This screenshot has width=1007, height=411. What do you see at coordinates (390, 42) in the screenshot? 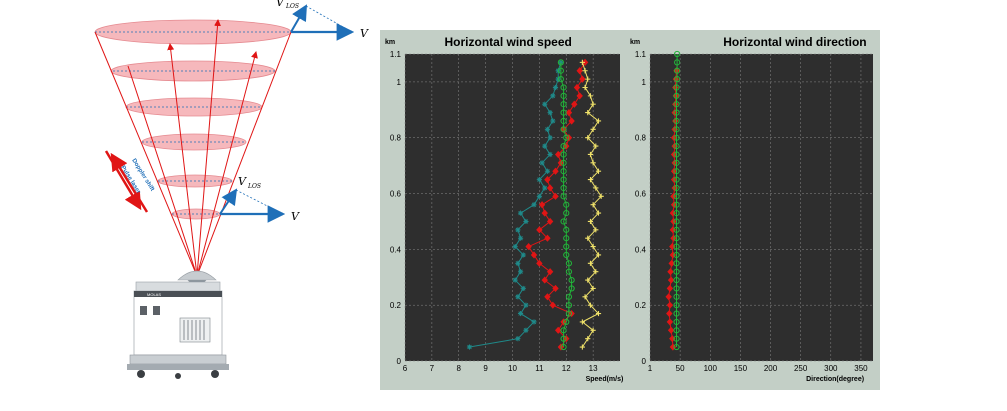
I see `speed-y-axis-label: km` at bounding box center [390, 42].